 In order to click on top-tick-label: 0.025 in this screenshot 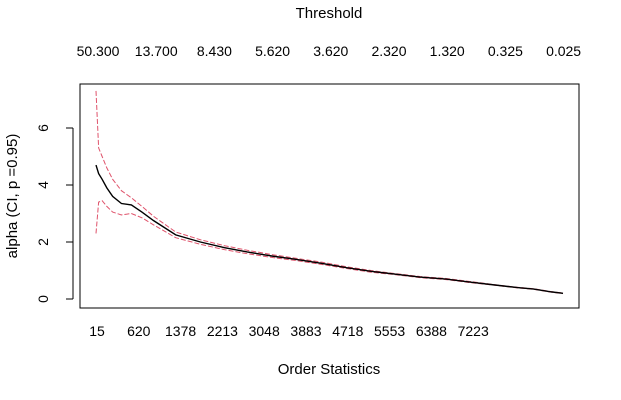, I will do `click(563, 51)`.